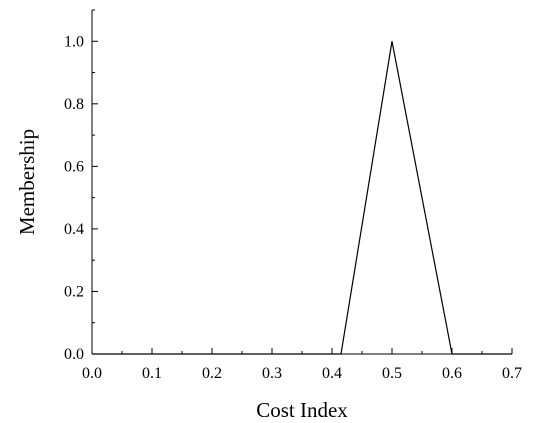 The image size is (533, 423). I want to click on x-ticks: 0.0 0.1 0.2 0.3 0.4 0.5 0.6 0.7, so click(302, 365).